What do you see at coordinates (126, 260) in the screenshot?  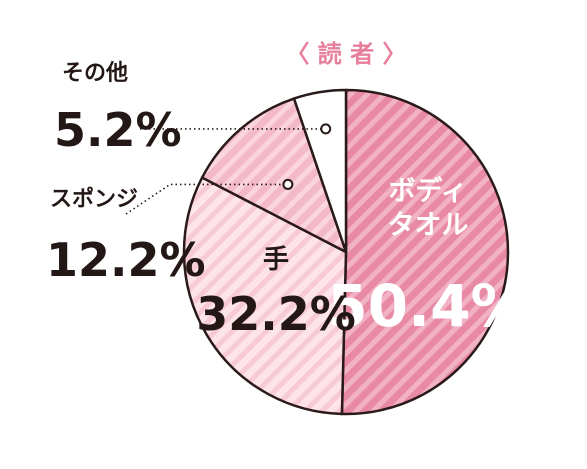 I see `slice-value-sponge: 12.2%` at bounding box center [126, 260].